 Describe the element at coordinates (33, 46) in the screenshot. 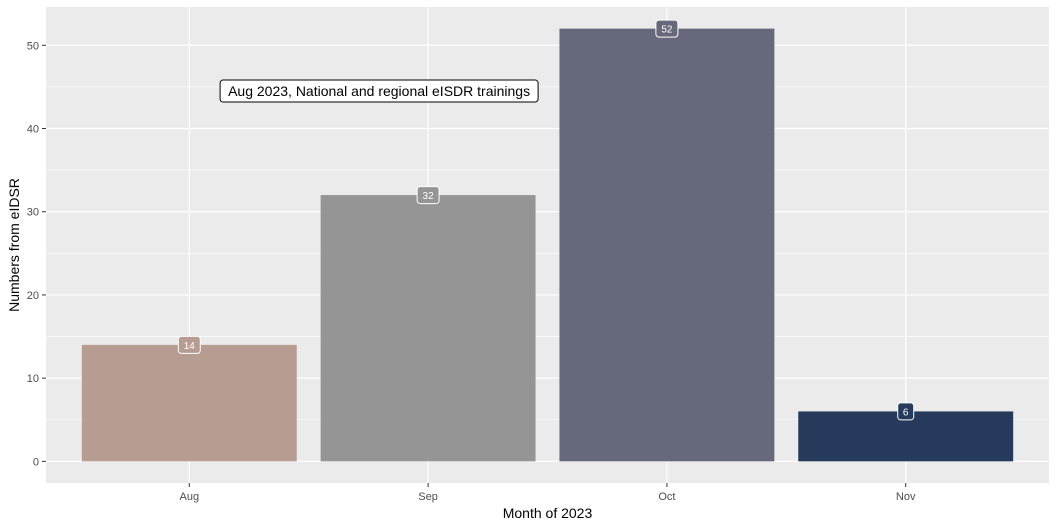

I see `y-tick-label: 50` at that location.